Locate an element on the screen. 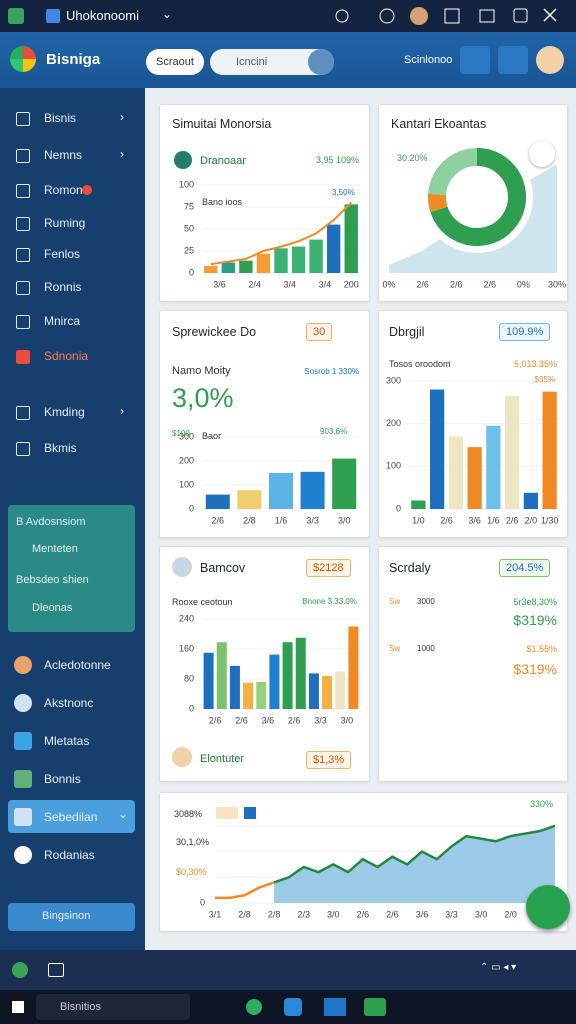 This screenshot has height=1024, width=576. search-button is located at coordinates (321, 62).